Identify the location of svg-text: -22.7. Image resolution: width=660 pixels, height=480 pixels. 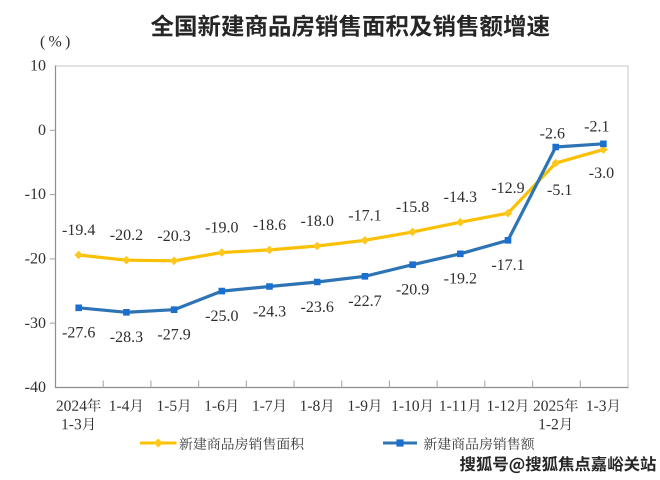
(364, 301).